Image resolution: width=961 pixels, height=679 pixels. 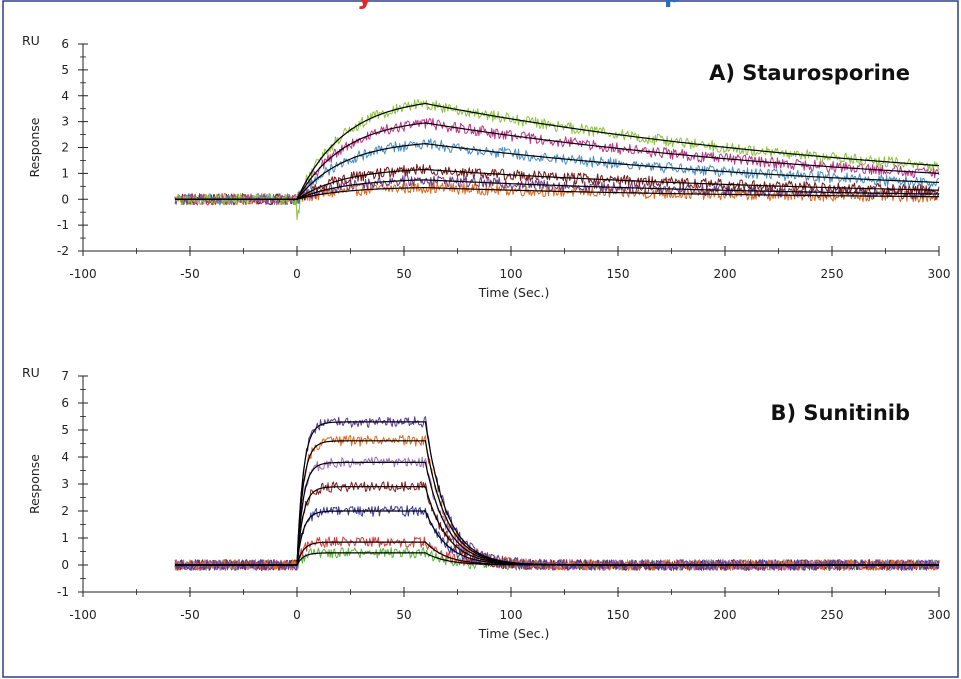 What do you see at coordinates (63, 251) in the screenshot?
I see `y-tick-label: -2` at bounding box center [63, 251].